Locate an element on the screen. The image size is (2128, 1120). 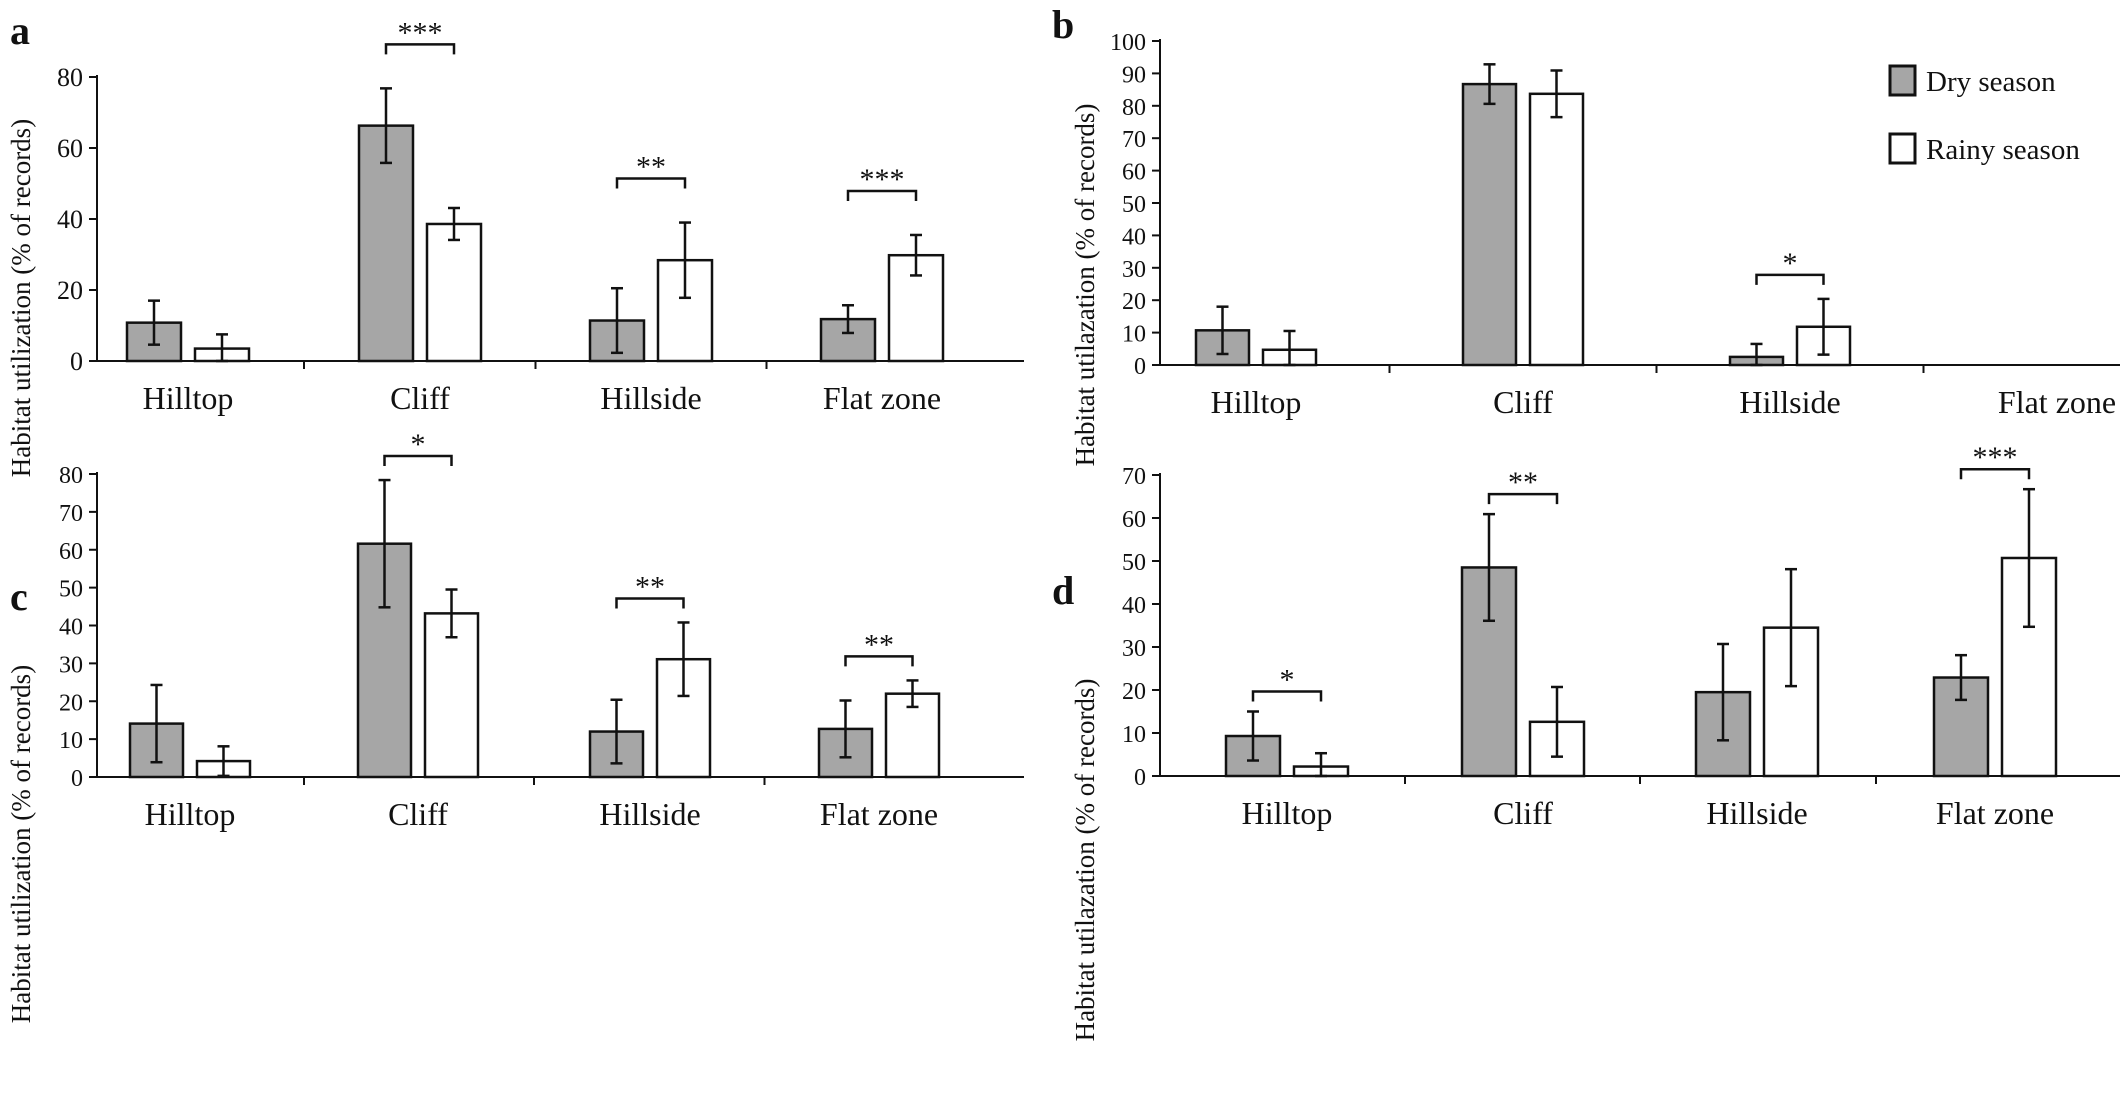
legend-dry-swatch is located at coordinates (1902, 80).